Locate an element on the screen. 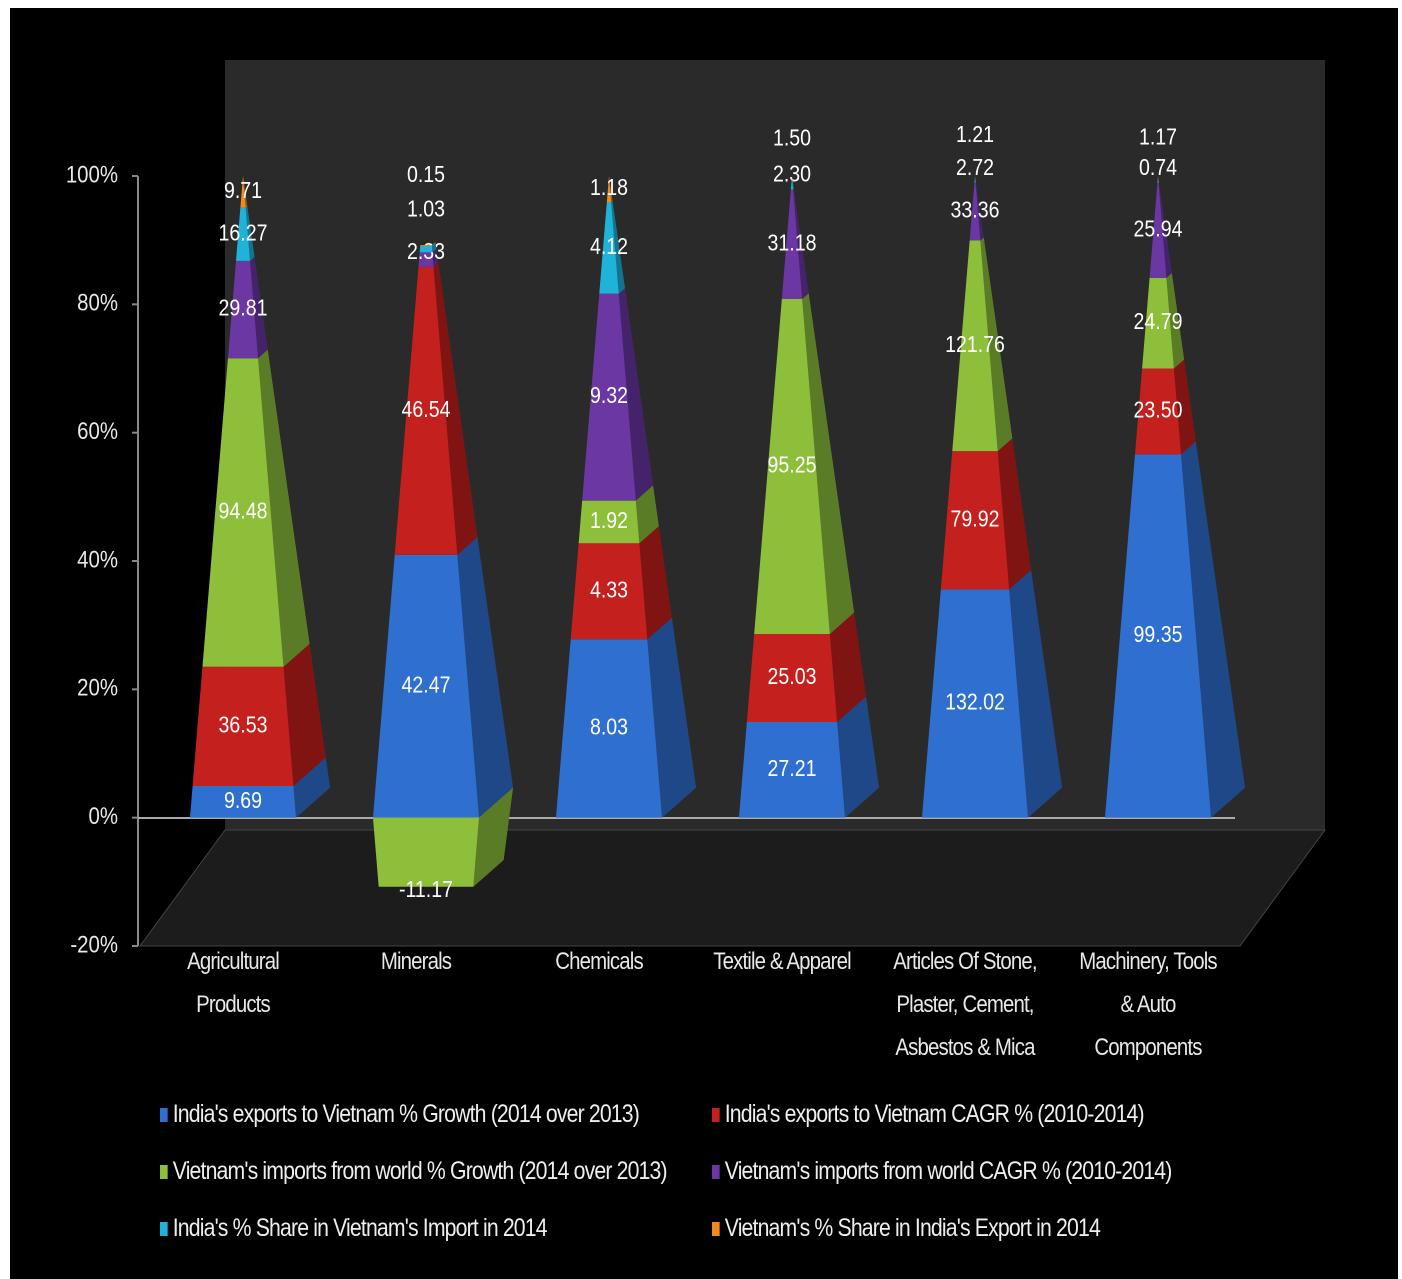 Image resolution: width=1402 pixels, height=1279 pixels. data-label: 46.54 is located at coordinates (426, 409).